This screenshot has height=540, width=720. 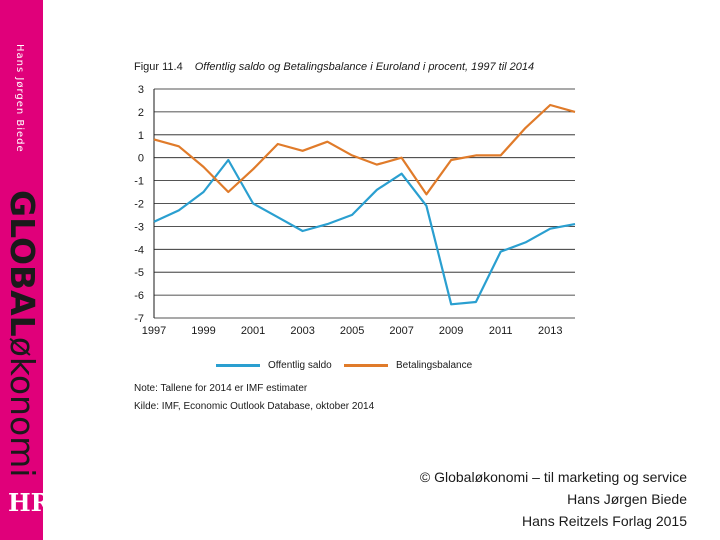 I want to click on x-tick-label: 2013, so click(x=550, y=331).